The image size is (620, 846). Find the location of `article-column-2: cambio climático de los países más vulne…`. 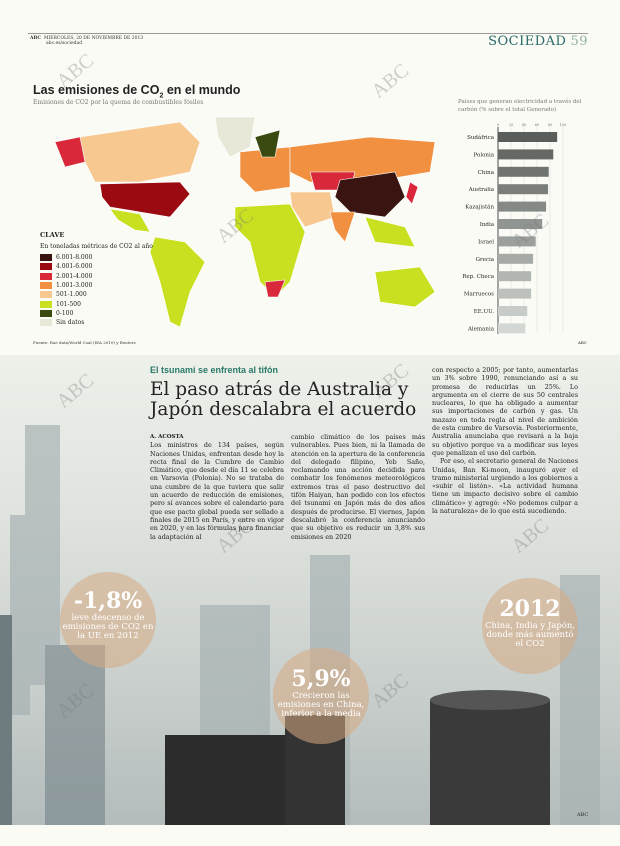

article-column-2: cambio climático de los países más vulne… is located at coordinates (358, 487).